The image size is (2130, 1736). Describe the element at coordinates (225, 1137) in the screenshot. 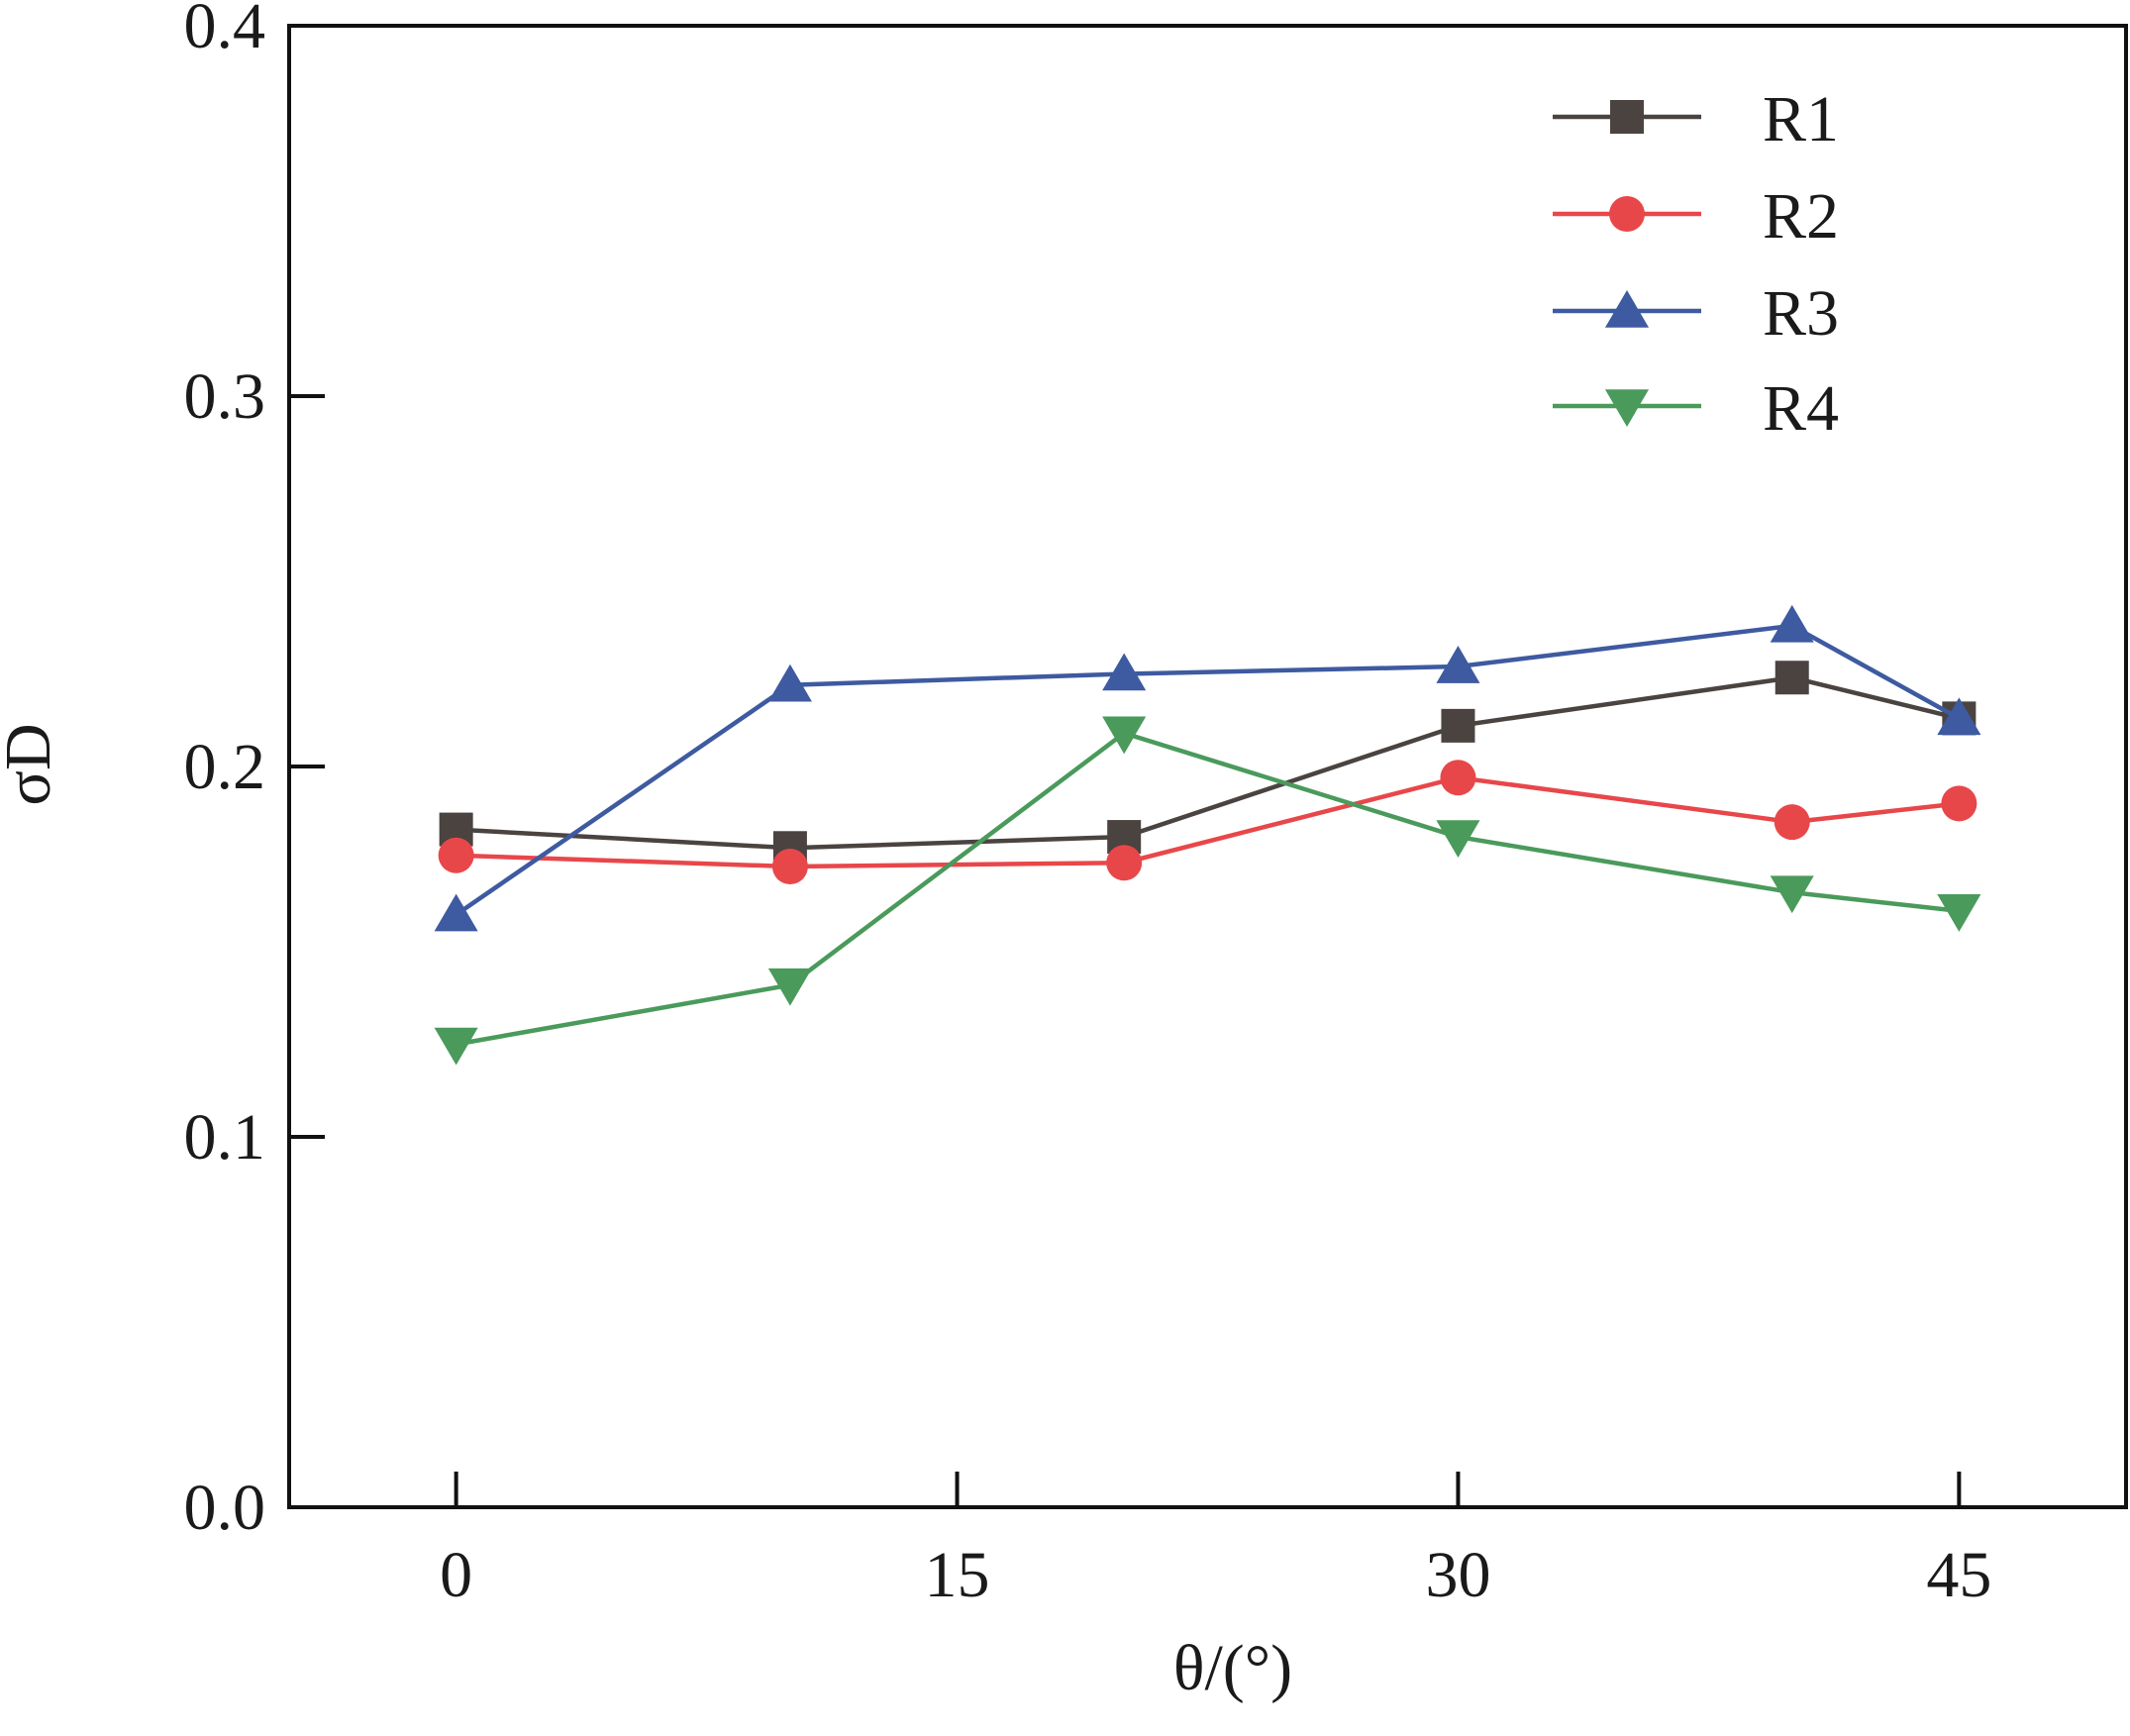

I see `y-tick-label: 0.1` at that location.